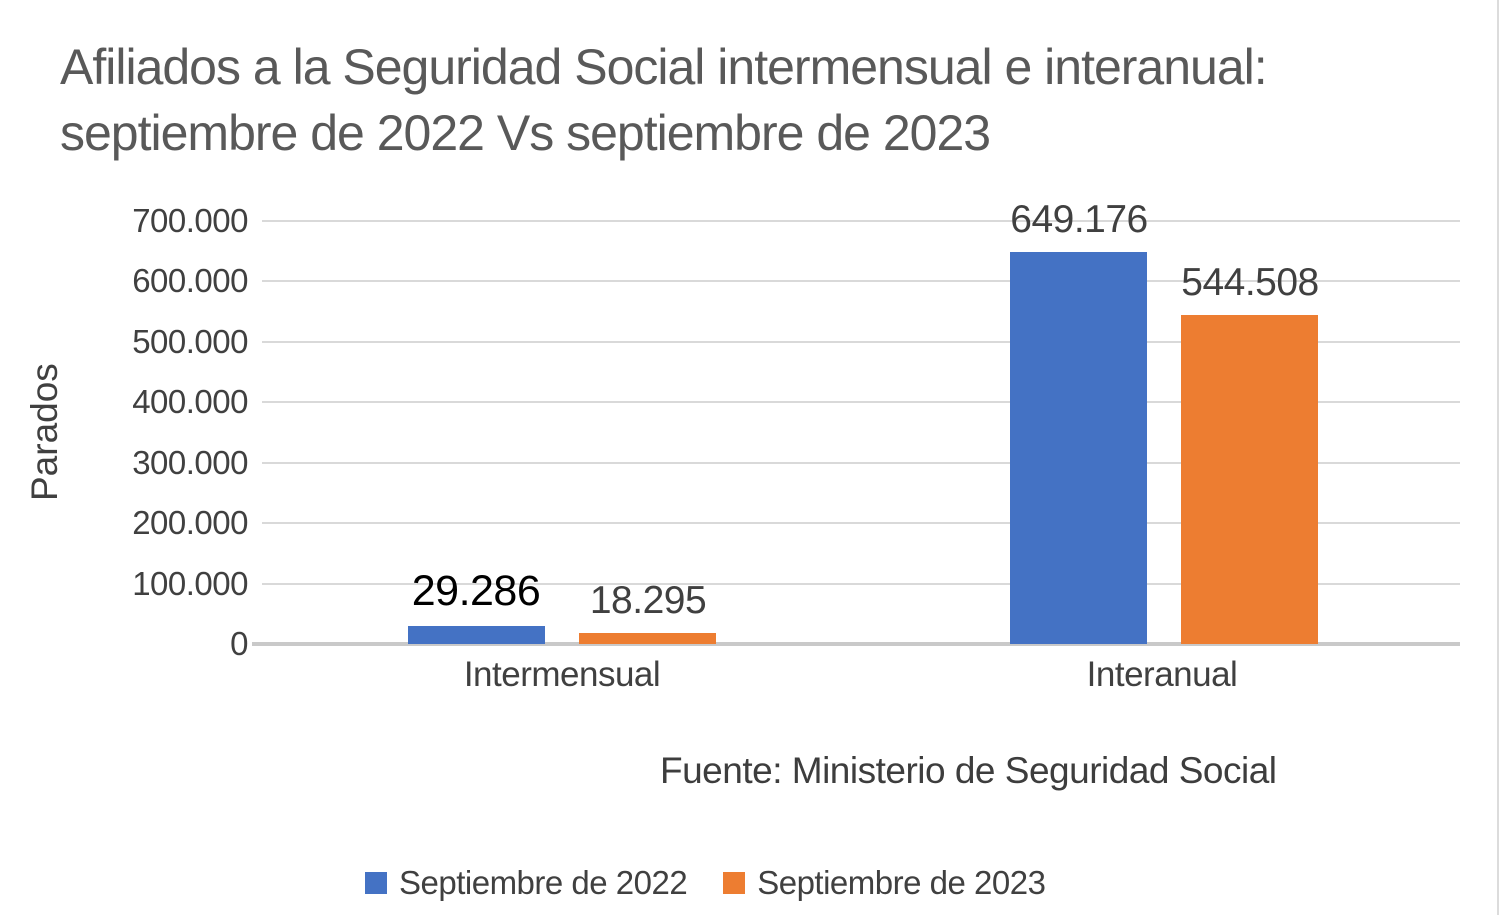  Describe the element at coordinates (190, 583) in the screenshot. I see `y-tick-100000: 100.000` at that location.